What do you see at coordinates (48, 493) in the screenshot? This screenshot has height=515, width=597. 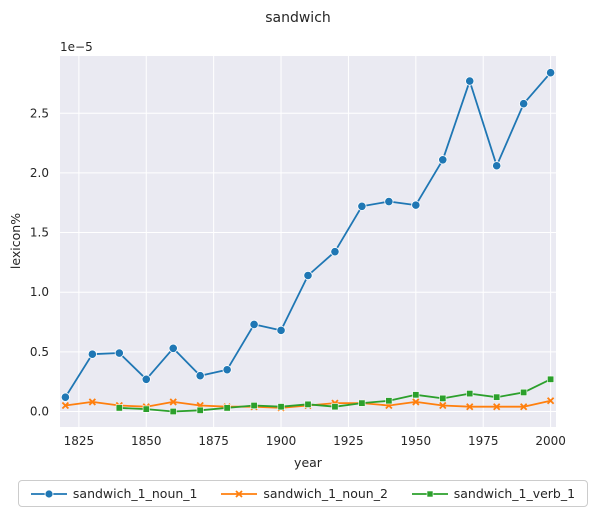 I see `legend-swatch-circle-icon` at bounding box center [48, 493].